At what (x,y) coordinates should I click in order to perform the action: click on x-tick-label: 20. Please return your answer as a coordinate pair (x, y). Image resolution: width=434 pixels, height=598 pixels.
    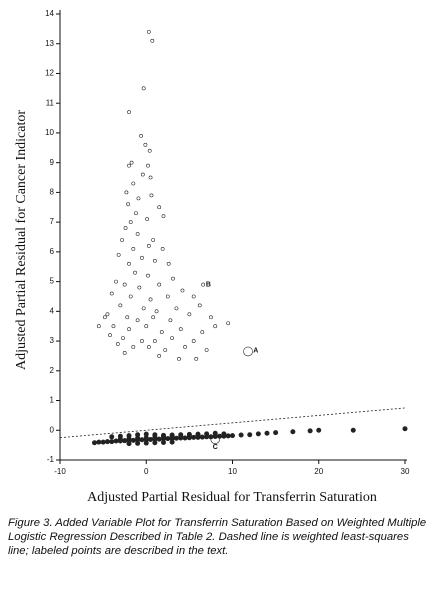
    Looking at the image, I should click on (318, 471).